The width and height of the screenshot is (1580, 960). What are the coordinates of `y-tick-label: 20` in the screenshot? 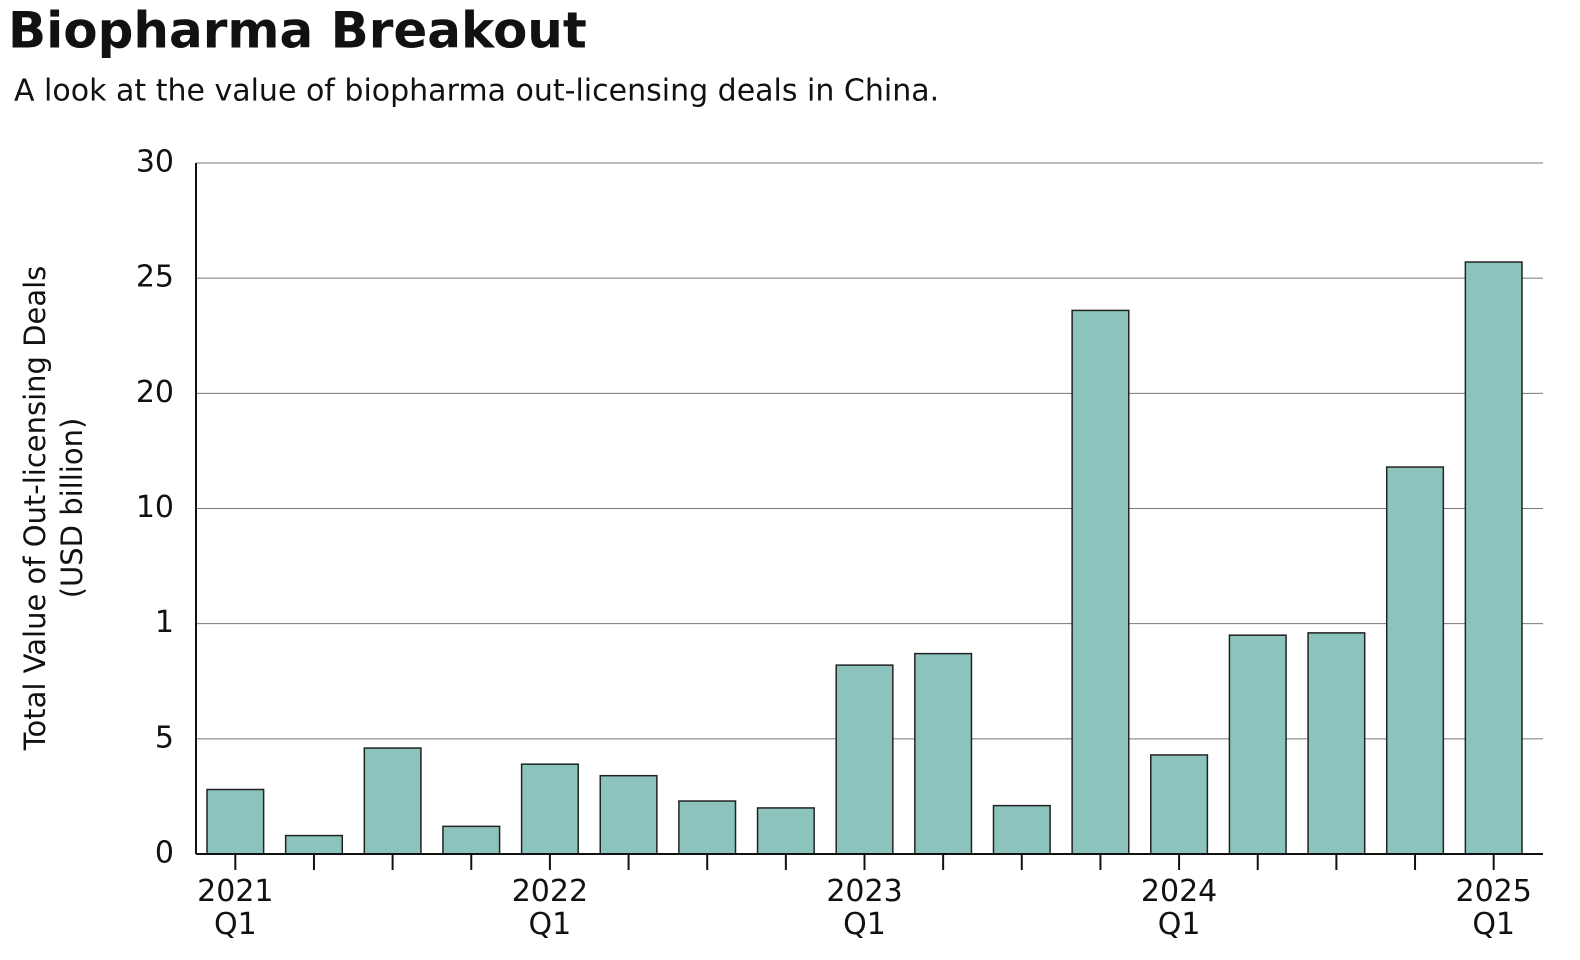 It's located at (155, 392).